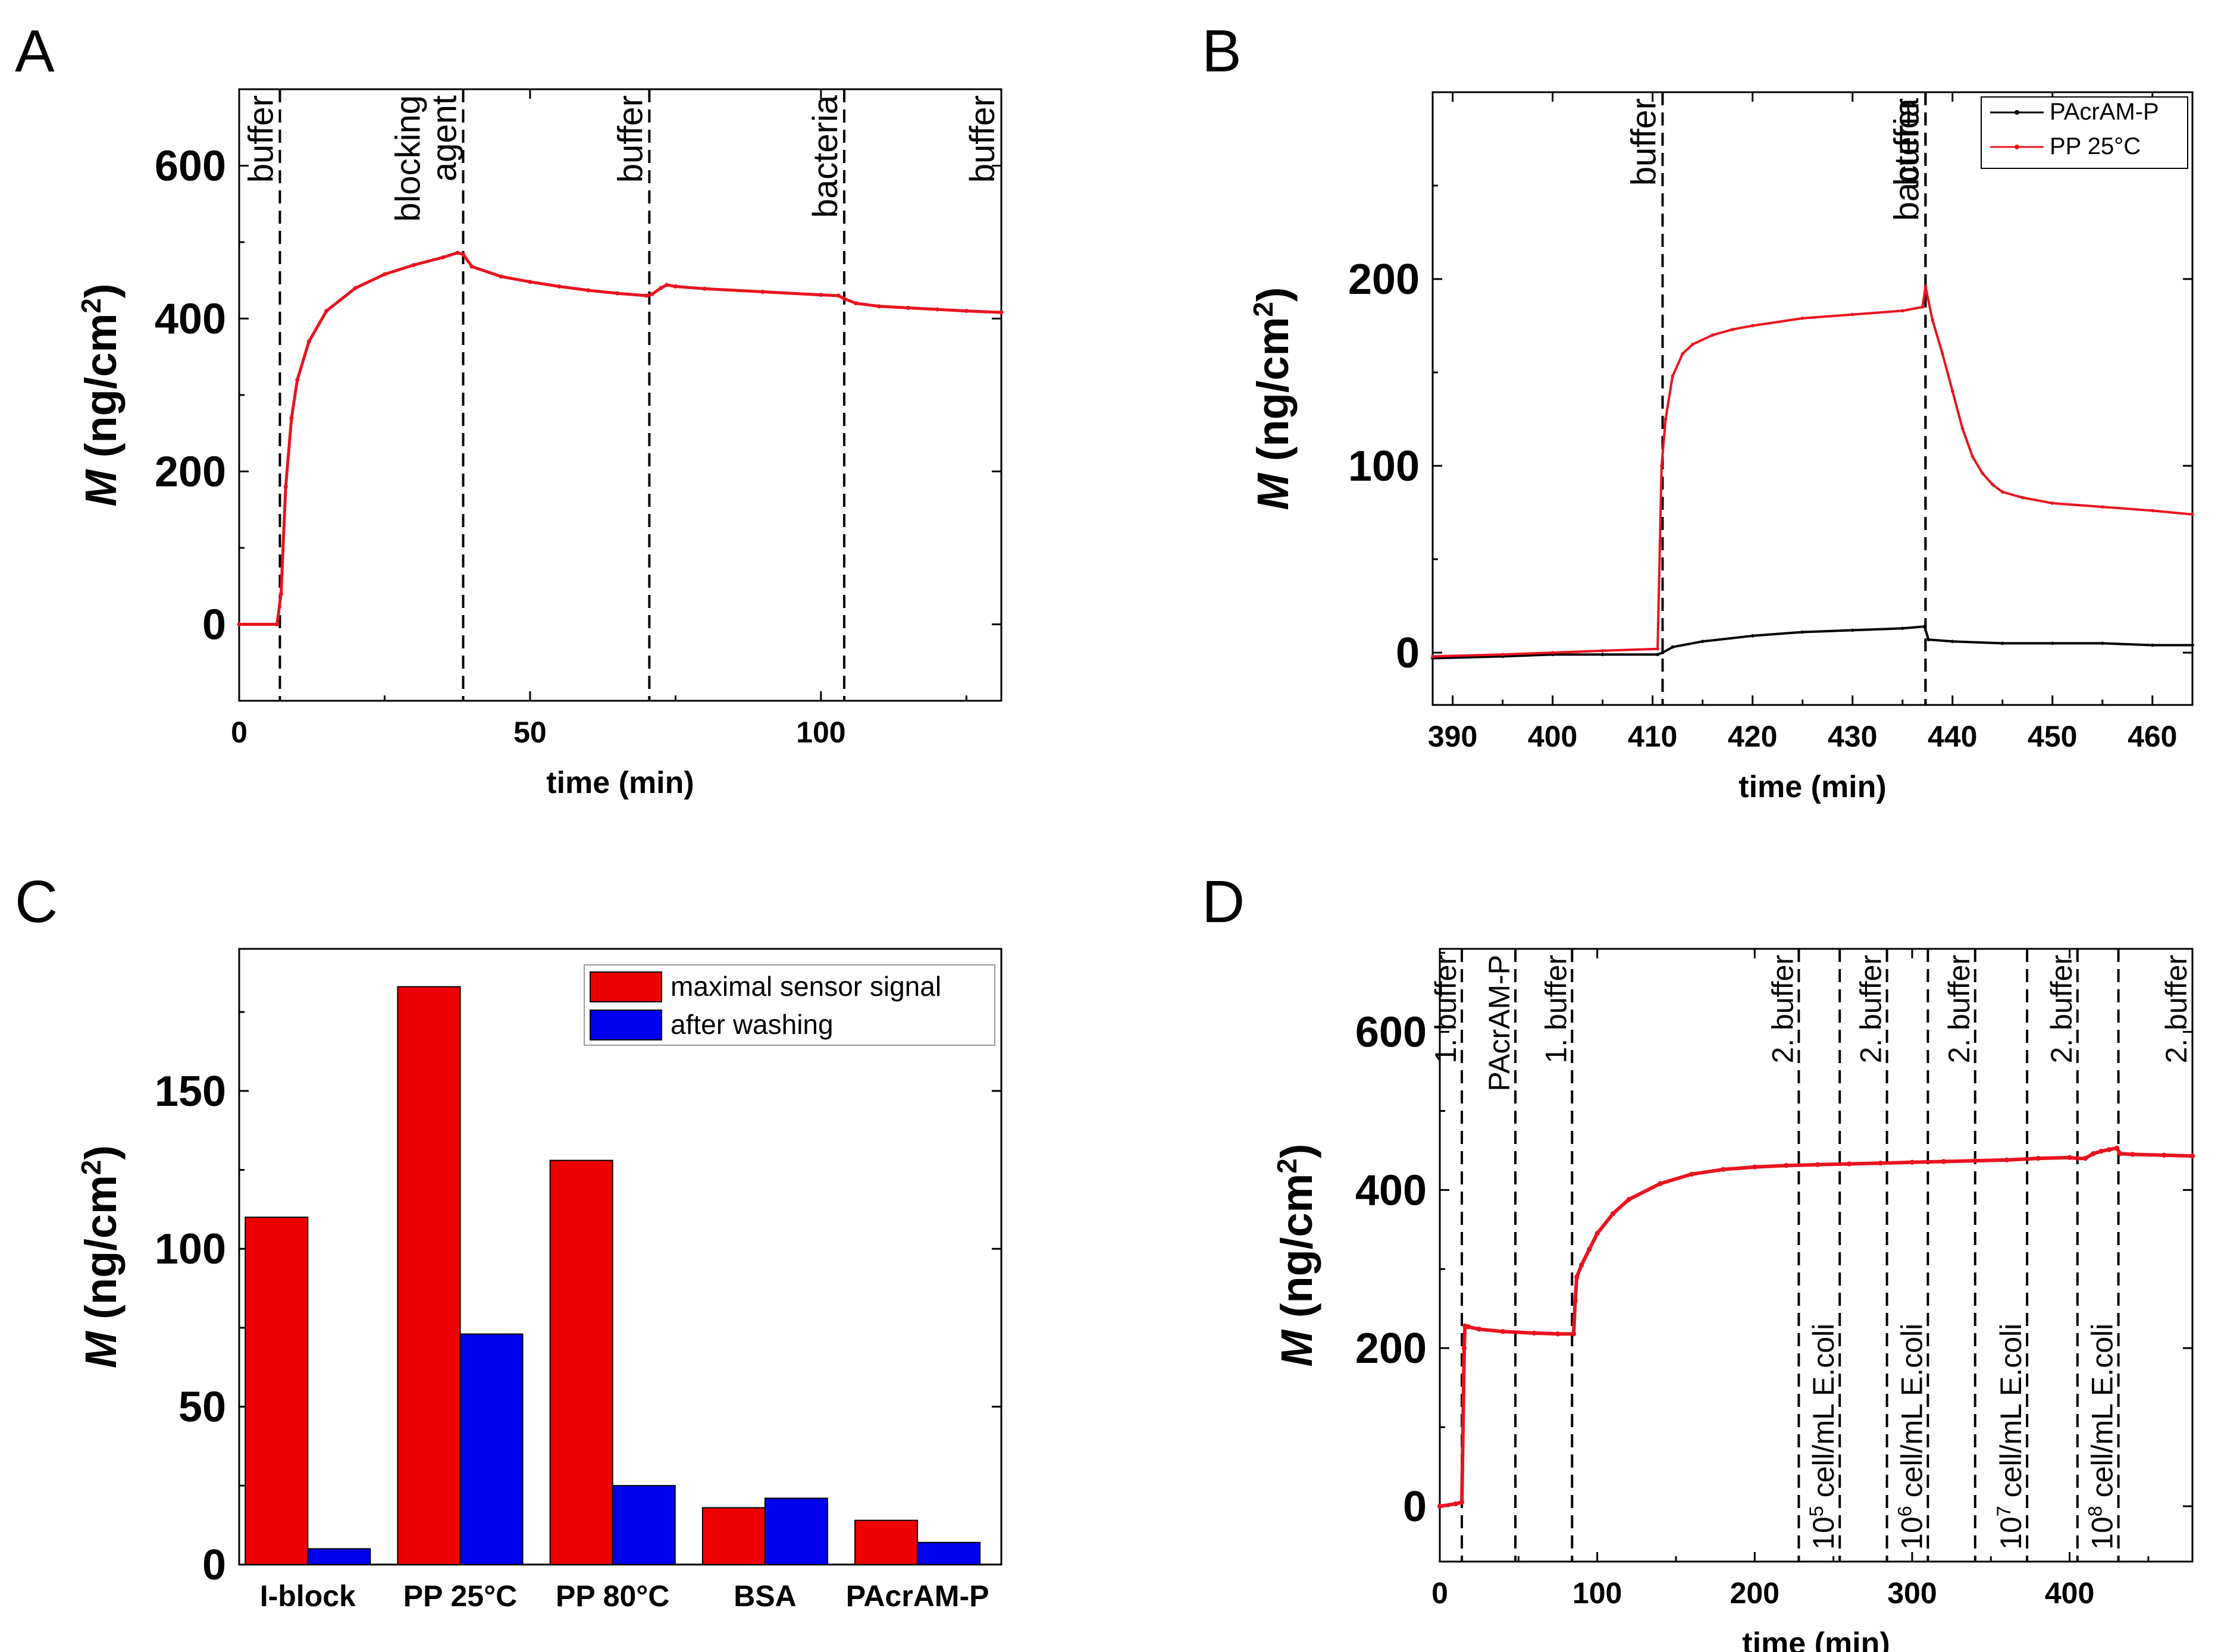 The height and width of the screenshot is (1652, 2218). What do you see at coordinates (1912, 1593) in the screenshot?
I see `x-tick-label: 300` at bounding box center [1912, 1593].